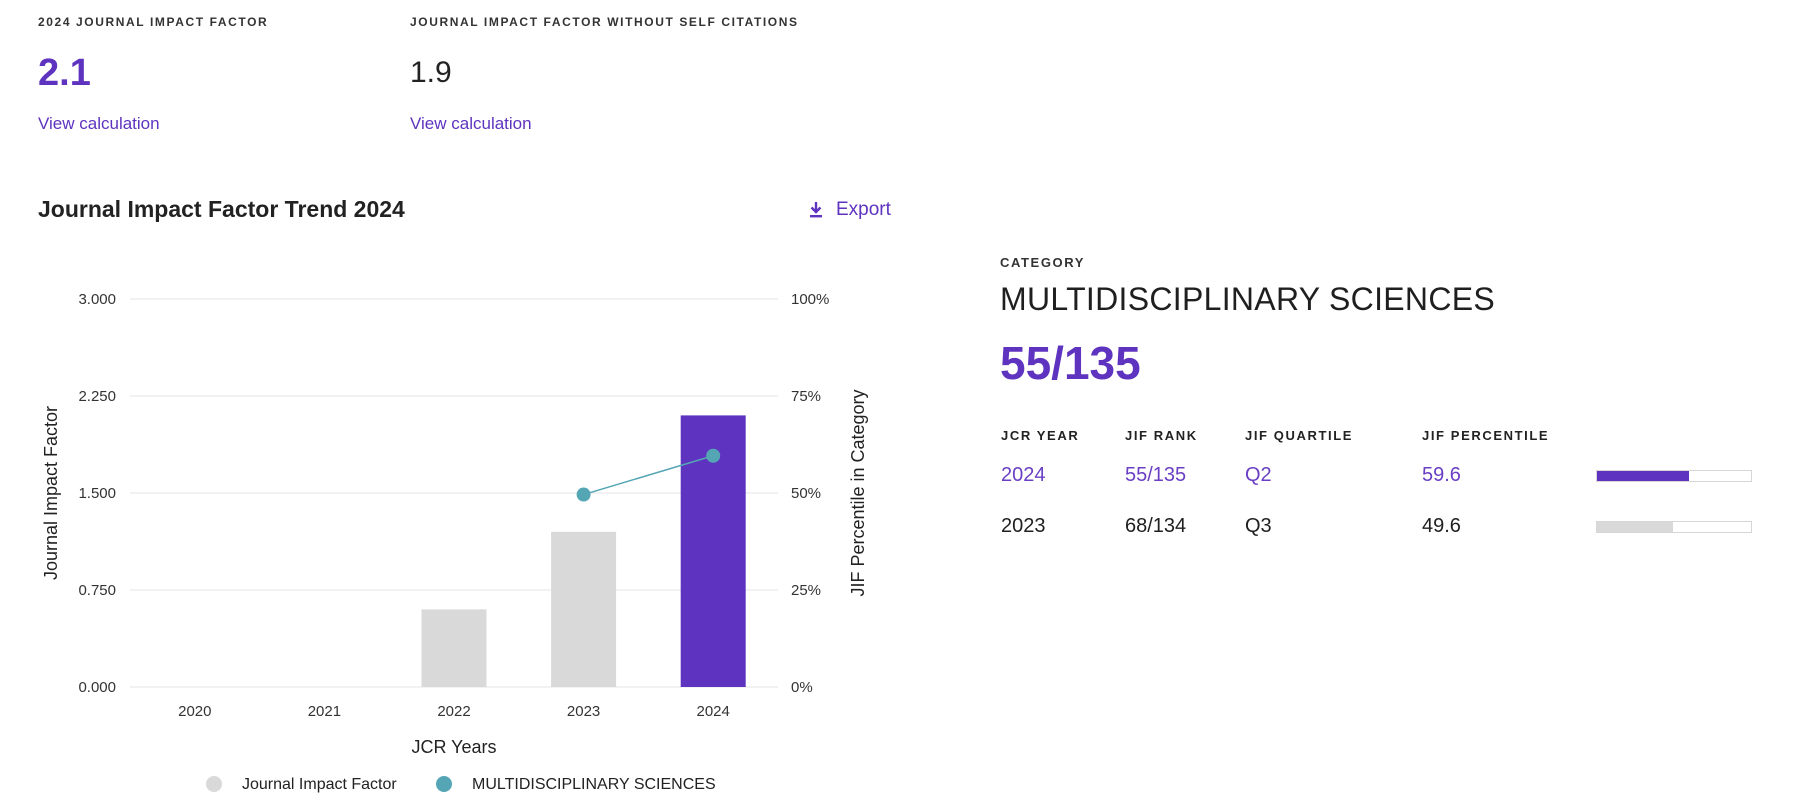 The width and height of the screenshot is (1798, 803). What do you see at coordinates (97, 299) in the screenshot?
I see `y-tick-label: 3.000` at bounding box center [97, 299].